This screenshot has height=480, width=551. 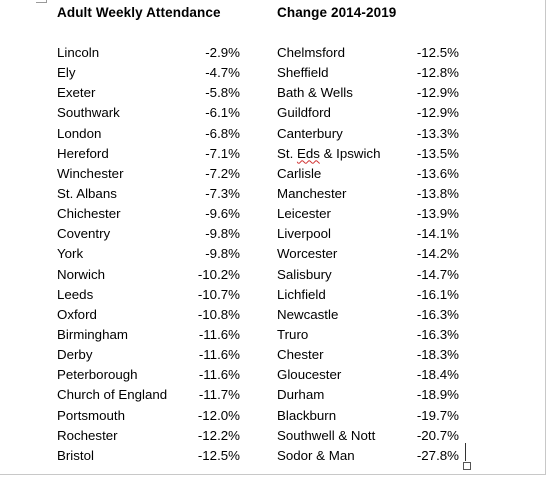 I want to click on attendance-change-value: -14.1%, so click(x=437, y=234).